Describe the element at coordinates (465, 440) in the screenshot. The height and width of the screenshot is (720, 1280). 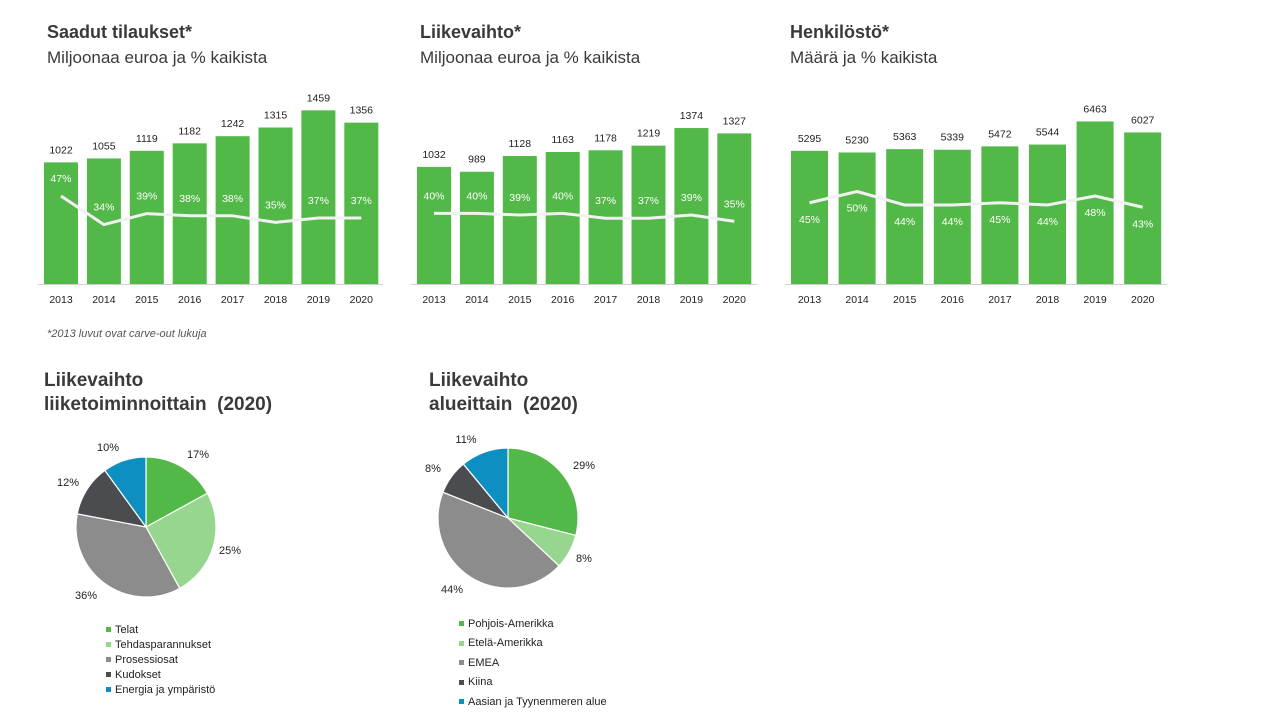
I see `pie-value-label: 11%` at that location.